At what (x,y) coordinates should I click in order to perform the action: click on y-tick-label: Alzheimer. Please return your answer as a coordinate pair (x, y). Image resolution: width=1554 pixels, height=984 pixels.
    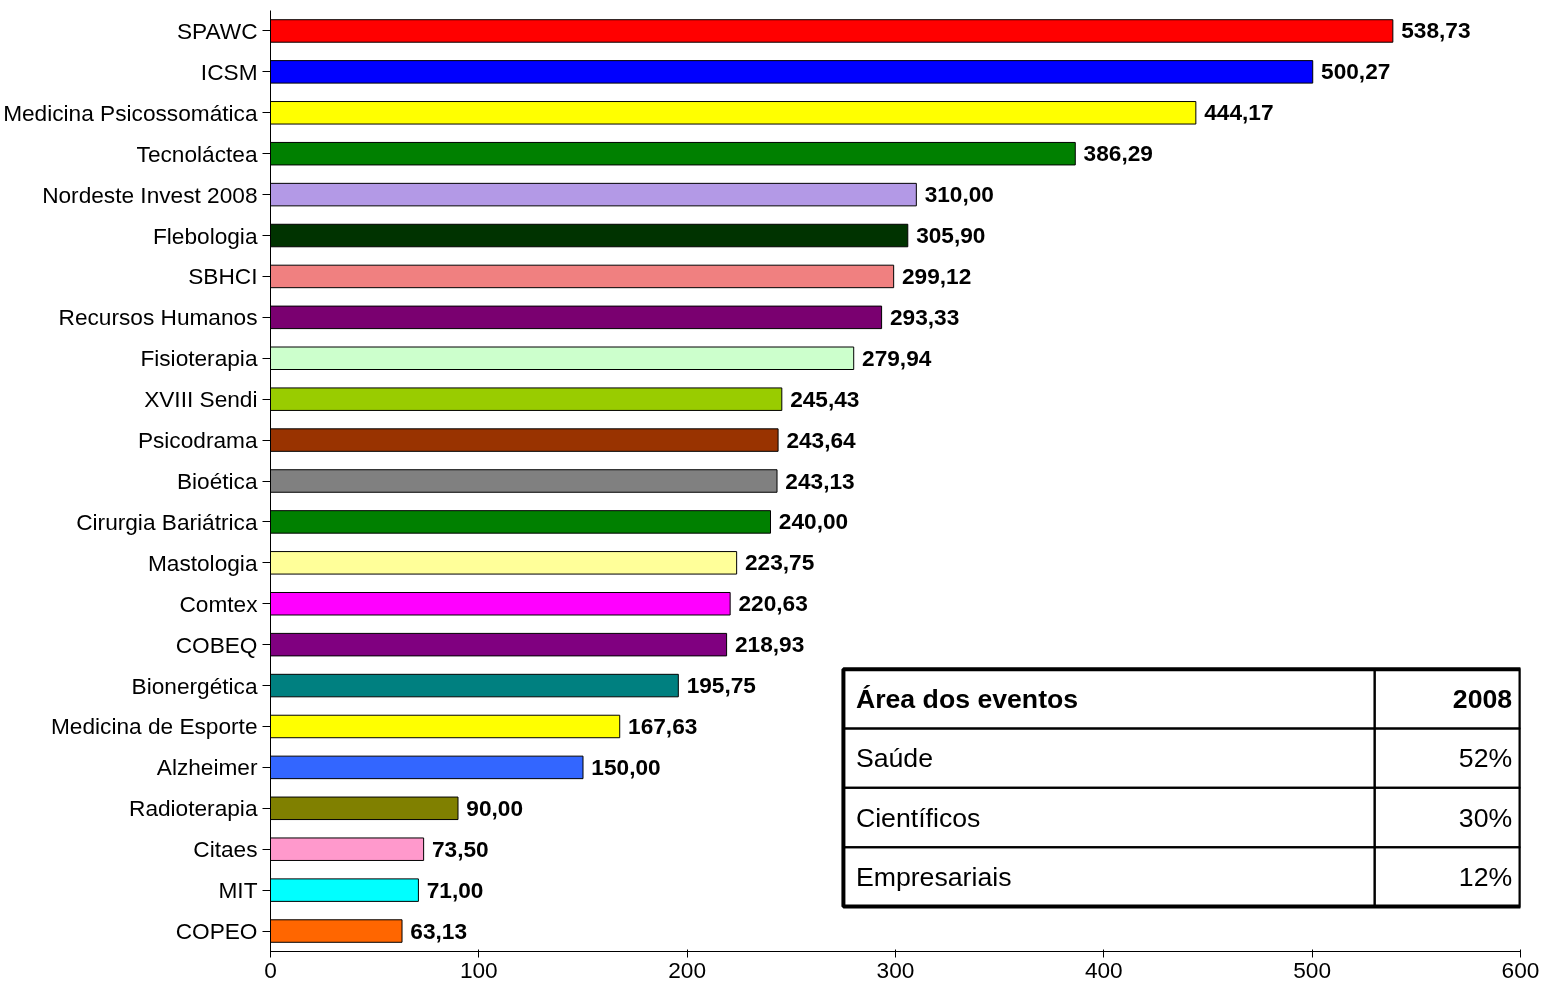
    Looking at the image, I should click on (207, 767).